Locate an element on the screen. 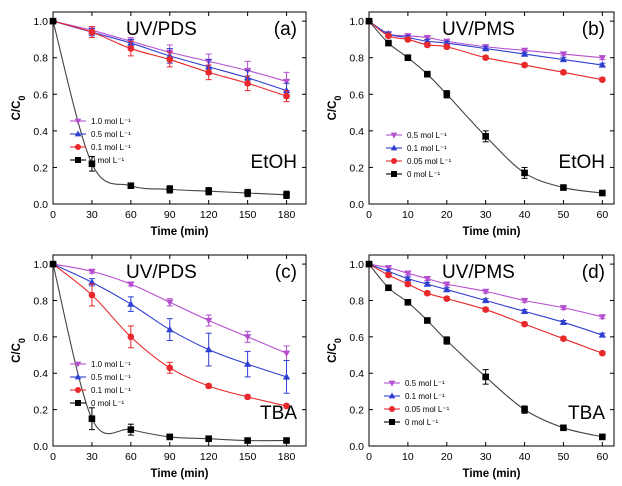 This screenshot has height=486, width=622. panel-letter: (b) is located at coordinates (593, 29).